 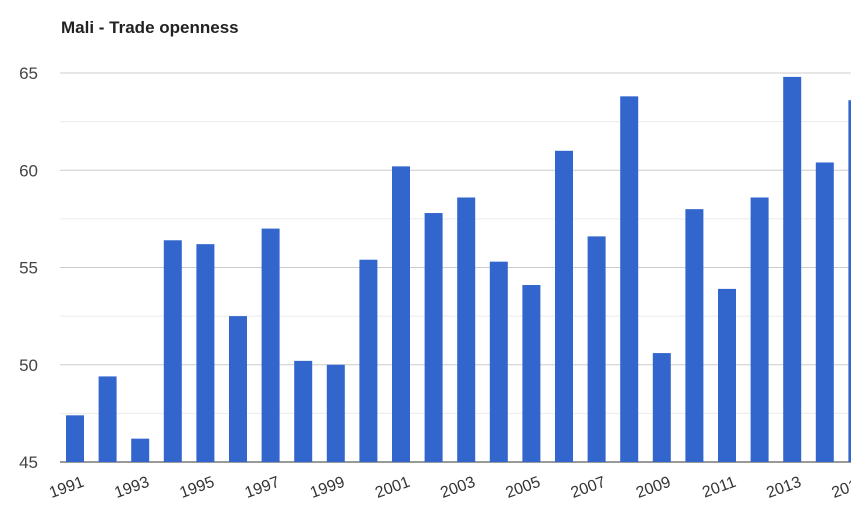 I want to click on bar-2005, so click(x=531, y=373).